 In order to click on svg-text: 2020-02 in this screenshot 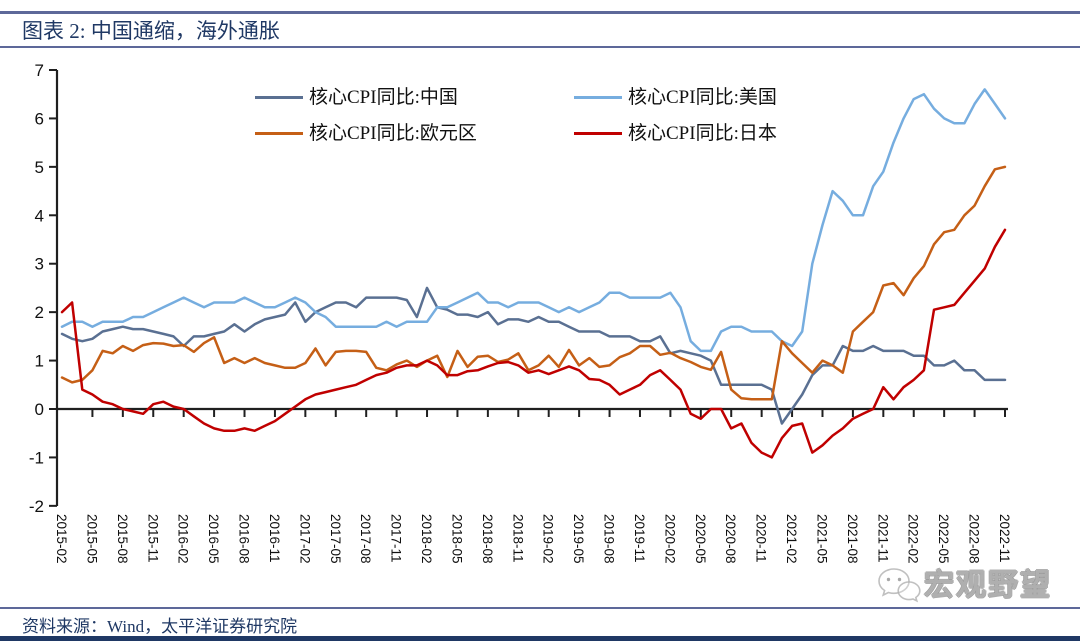, I will do `click(669, 539)`.